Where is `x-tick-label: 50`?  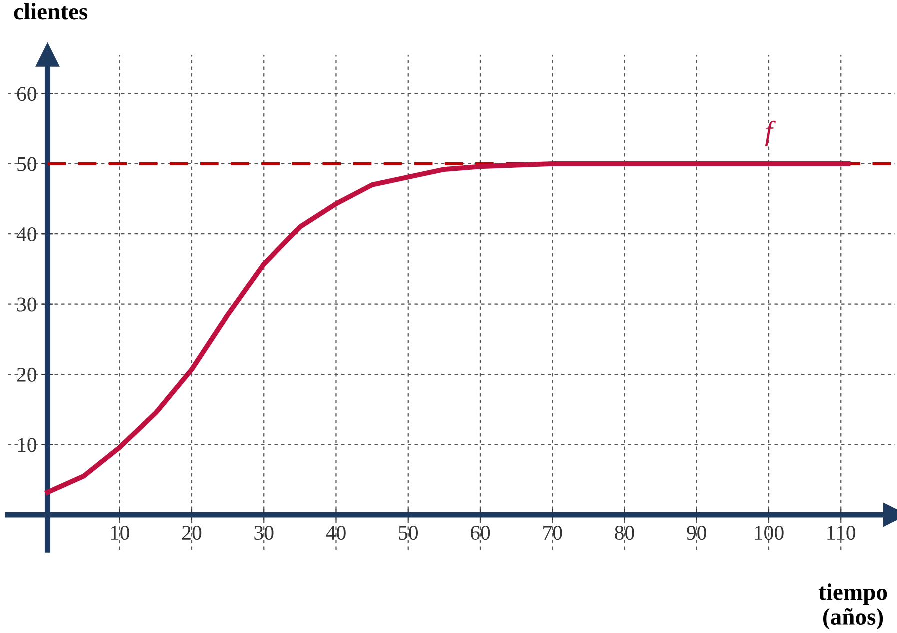
x-tick-label: 50 is located at coordinates (408, 533).